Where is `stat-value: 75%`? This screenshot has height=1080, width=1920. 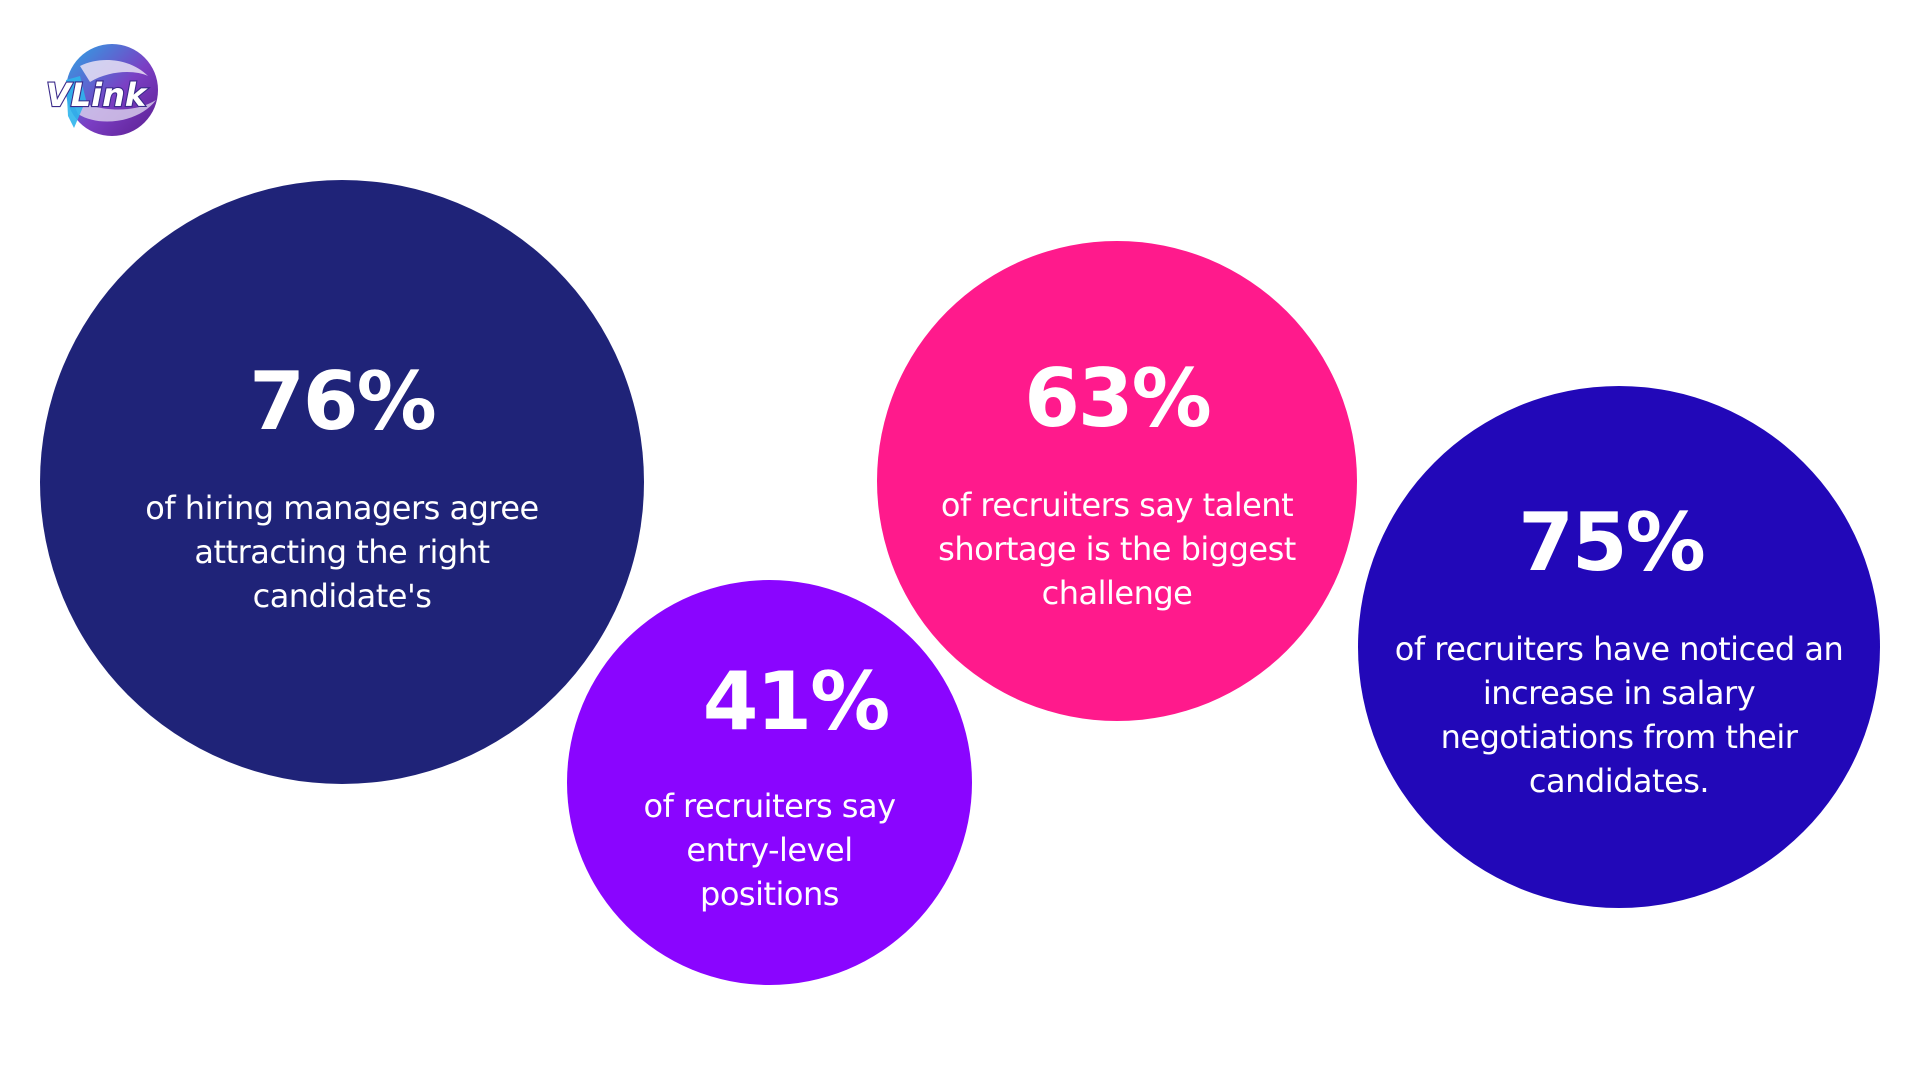
stat-value: 75% is located at coordinates (1611, 542).